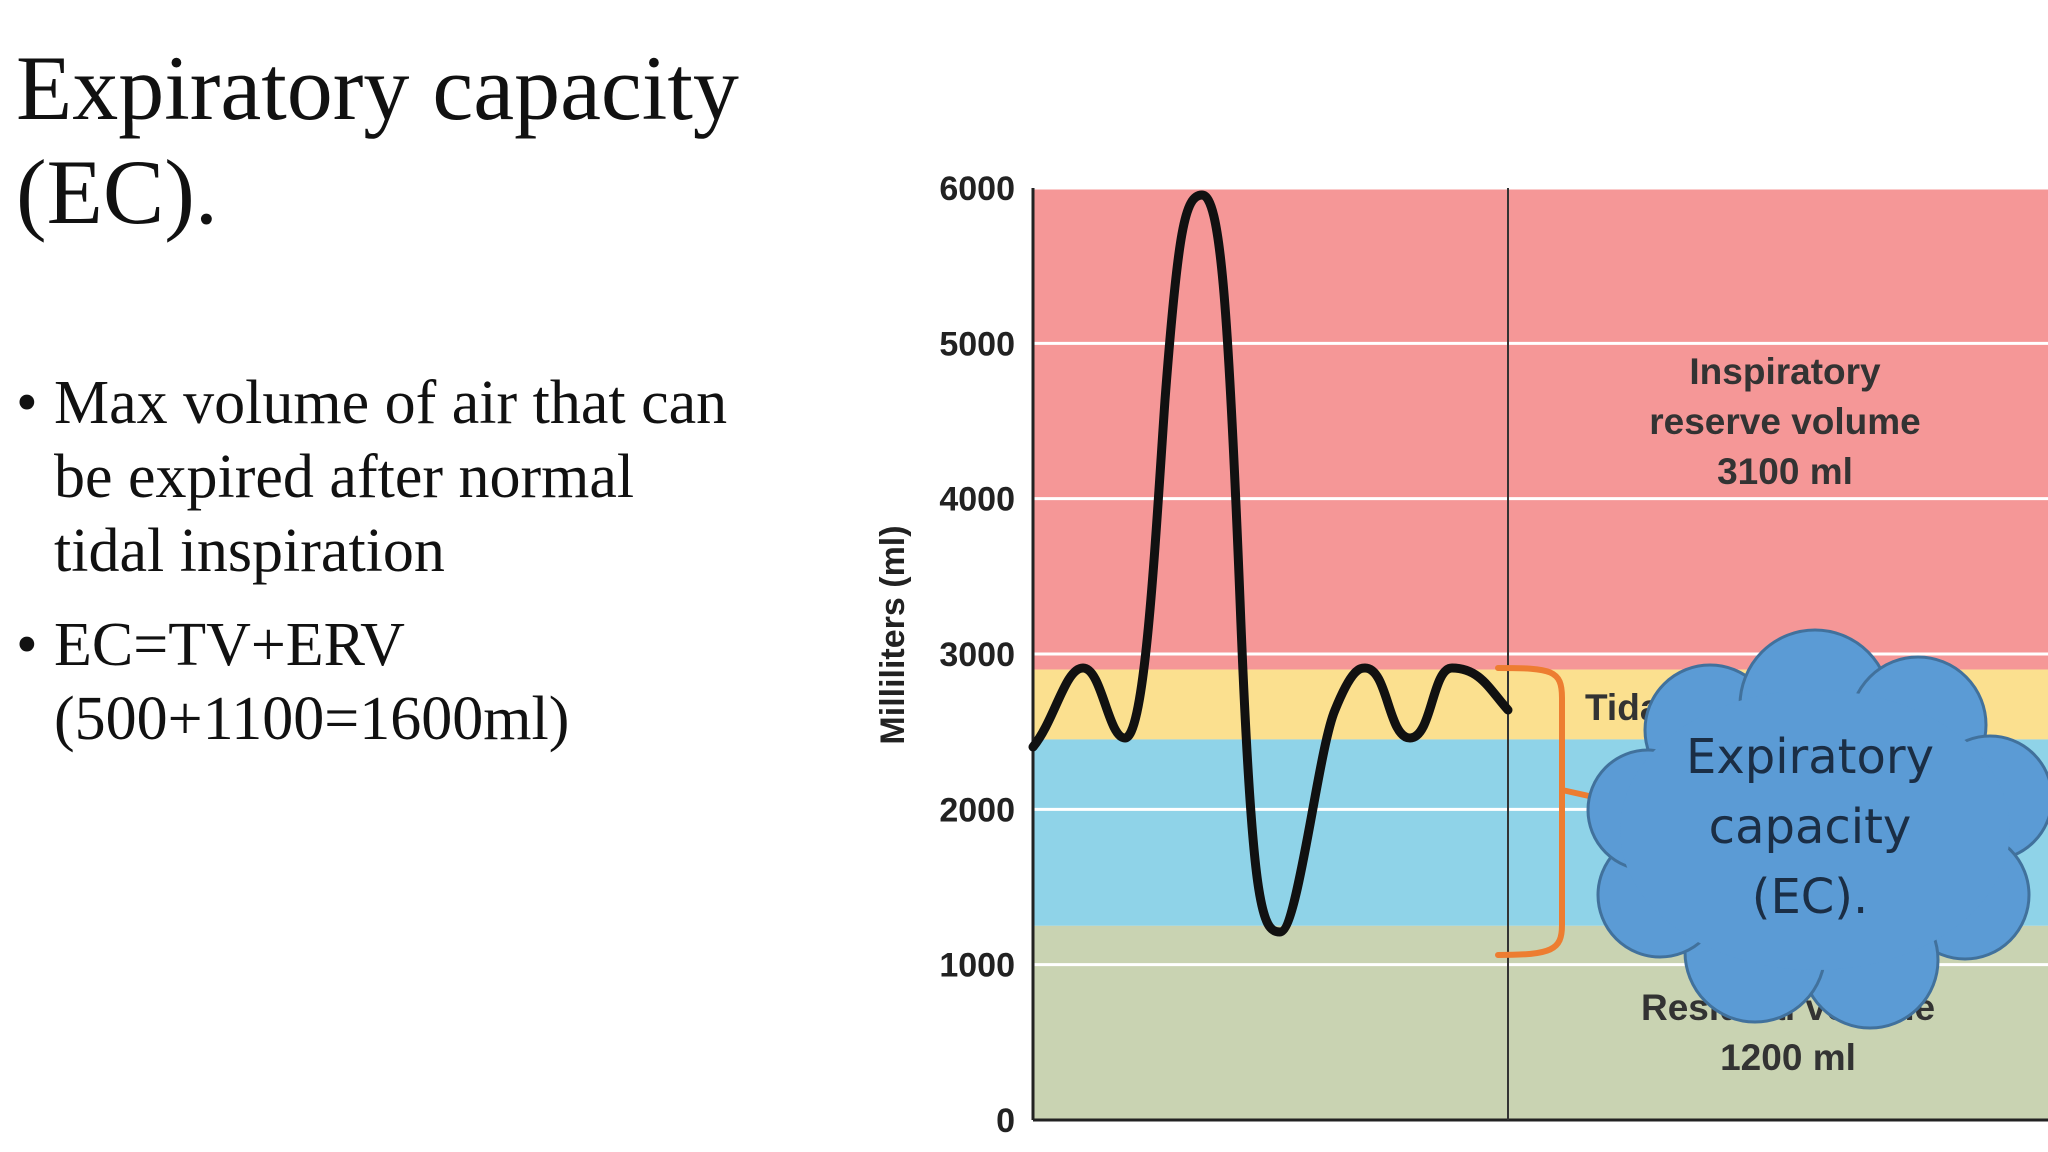  What do you see at coordinates (1785, 371) in the screenshot?
I see `irv-label-line-1: Inspiratory` at bounding box center [1785, 371].